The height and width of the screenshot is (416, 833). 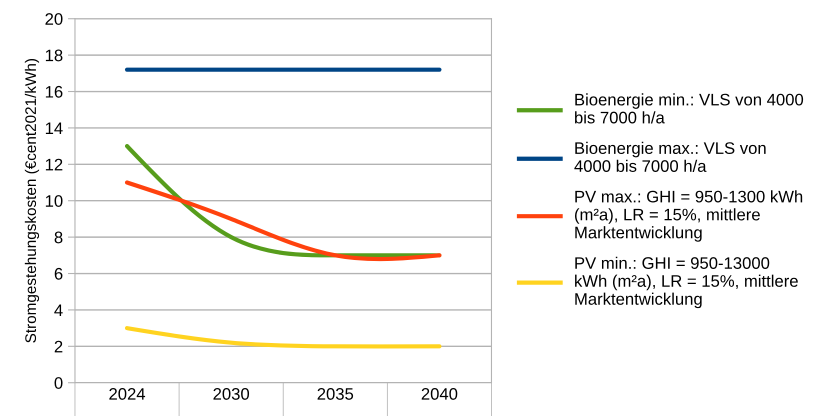 What do you see at coordinates (58, 274) in the screenshot?
I see `y-tick-label: 6` at bounding box center [58, 274].